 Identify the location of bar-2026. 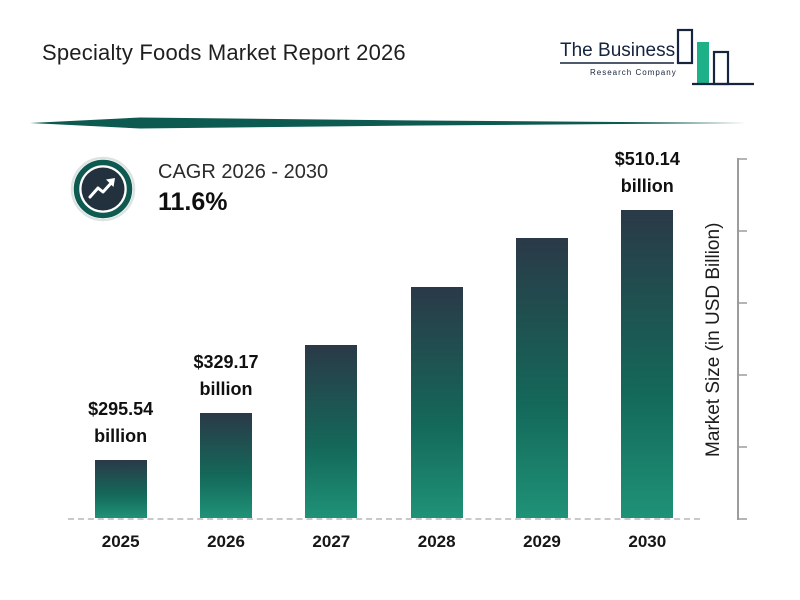
(225, 465).